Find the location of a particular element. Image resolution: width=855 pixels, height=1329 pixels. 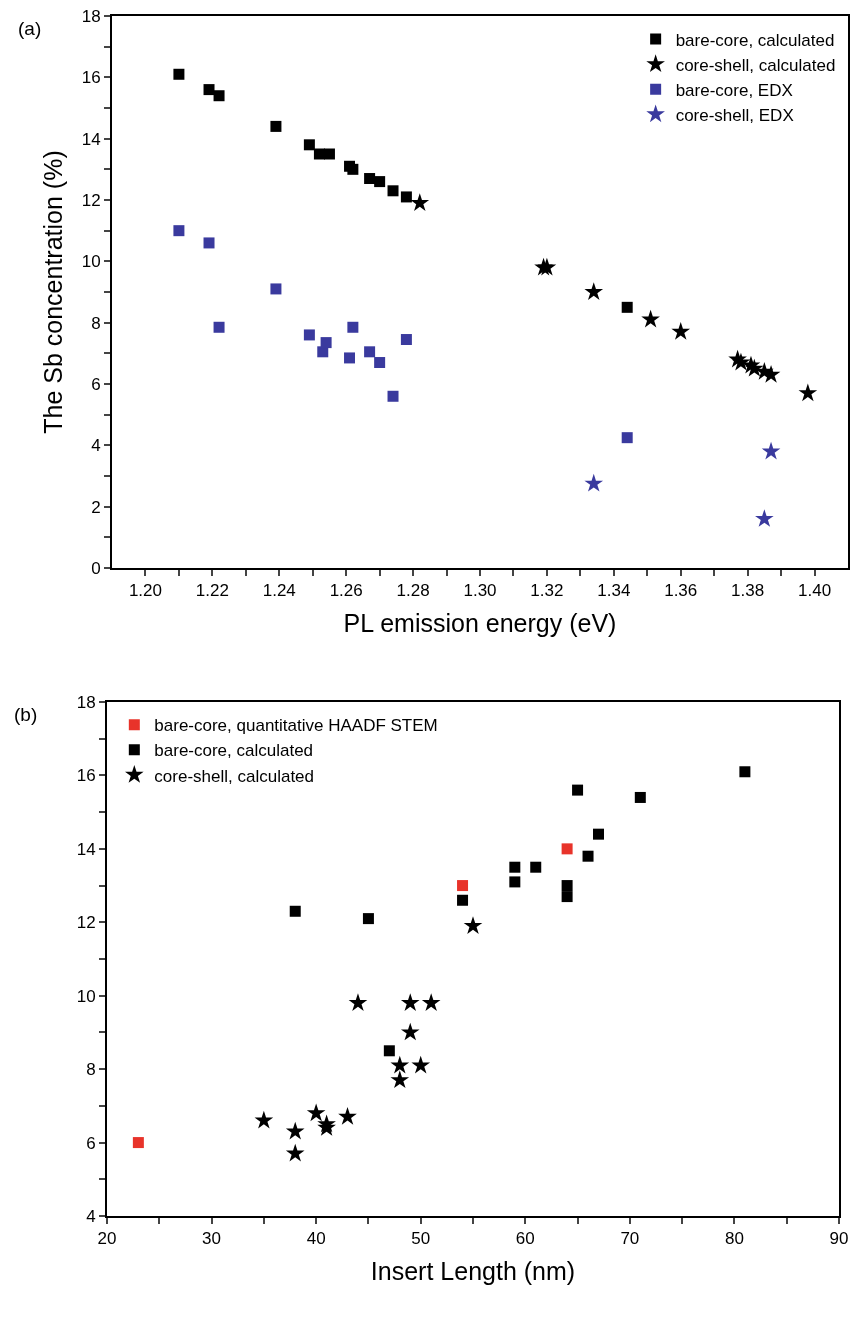

x-tick-label: 60 is located at coordinates (525, 1239).